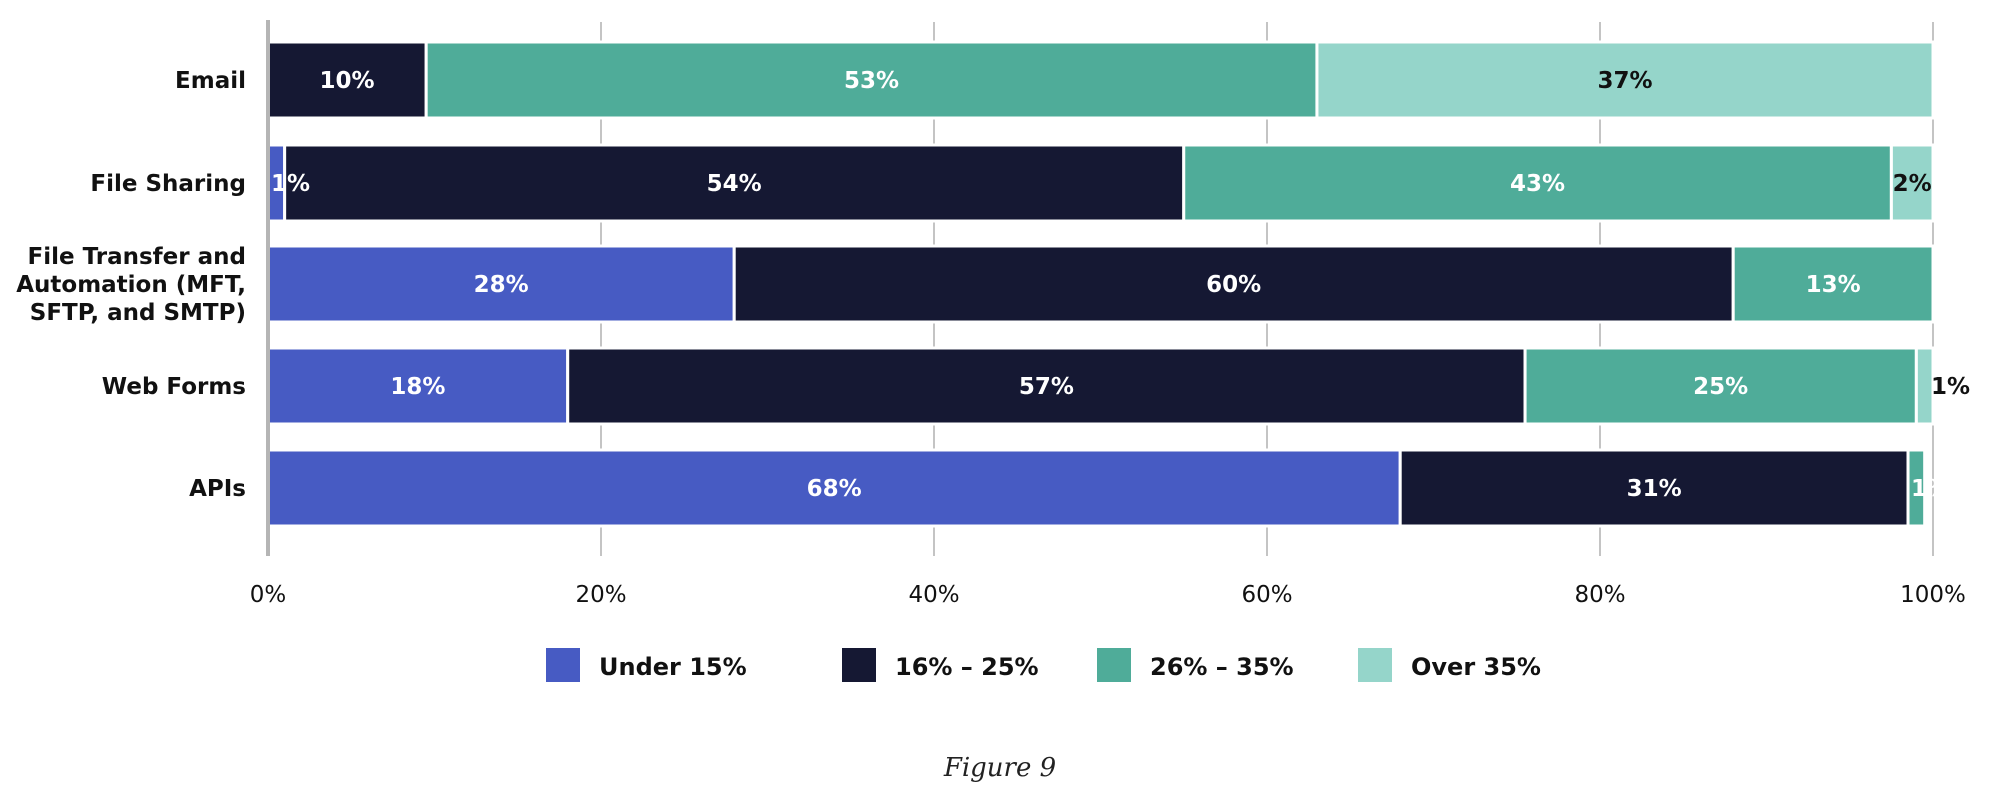 The height and width of the screenshot is (796, 2000). Describe the element at coordinates (1043, 665) in the screenshot. I see `legend: Under 15% 16% – 25% 26% – 35% Over 35%` at that location.